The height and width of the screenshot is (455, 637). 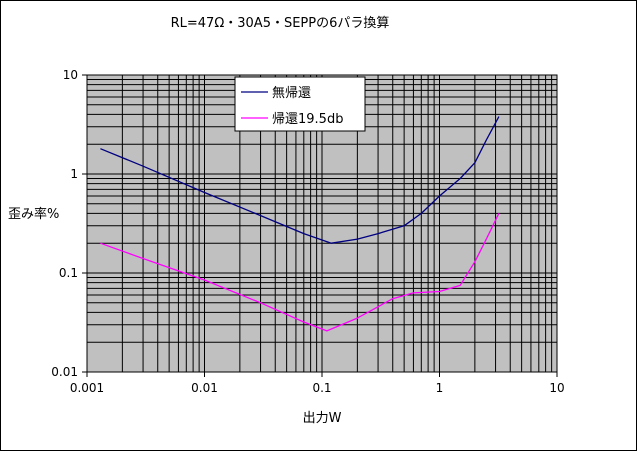 I want to click on x-tick-labels: 0.001 0.01 0.1 1 10, so click(x=317, y=388).